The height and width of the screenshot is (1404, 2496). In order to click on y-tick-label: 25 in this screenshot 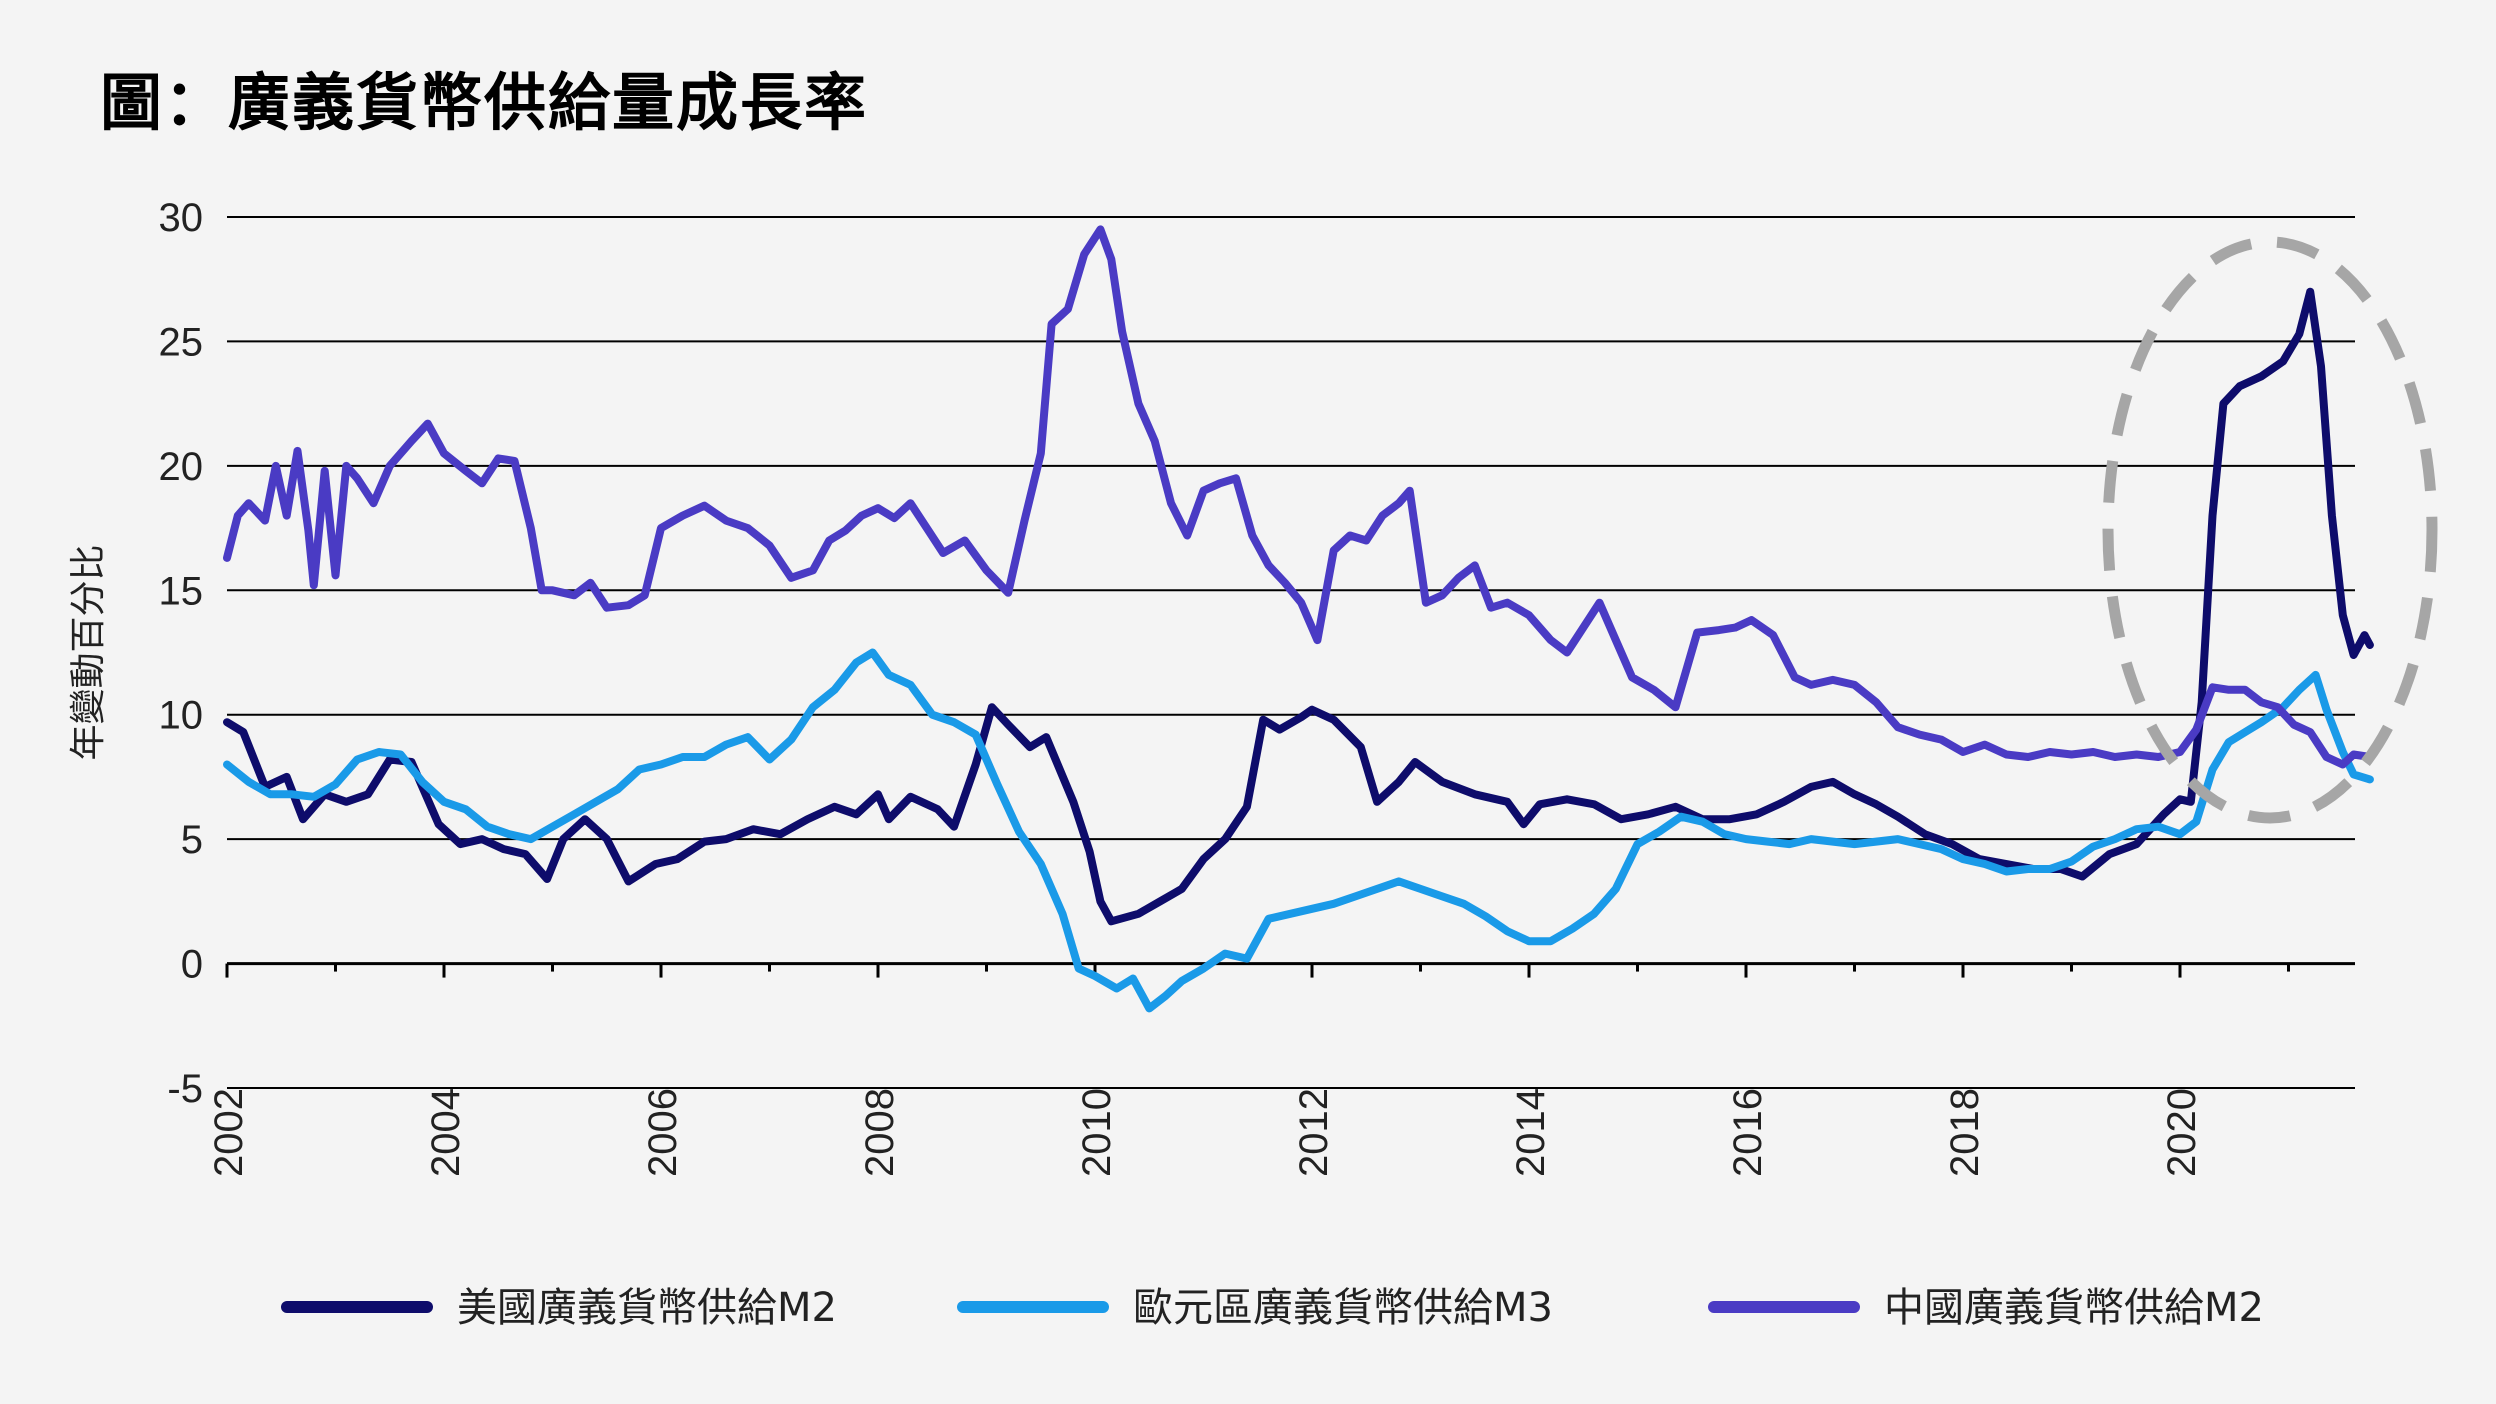, I will do `click(181, 342)`.